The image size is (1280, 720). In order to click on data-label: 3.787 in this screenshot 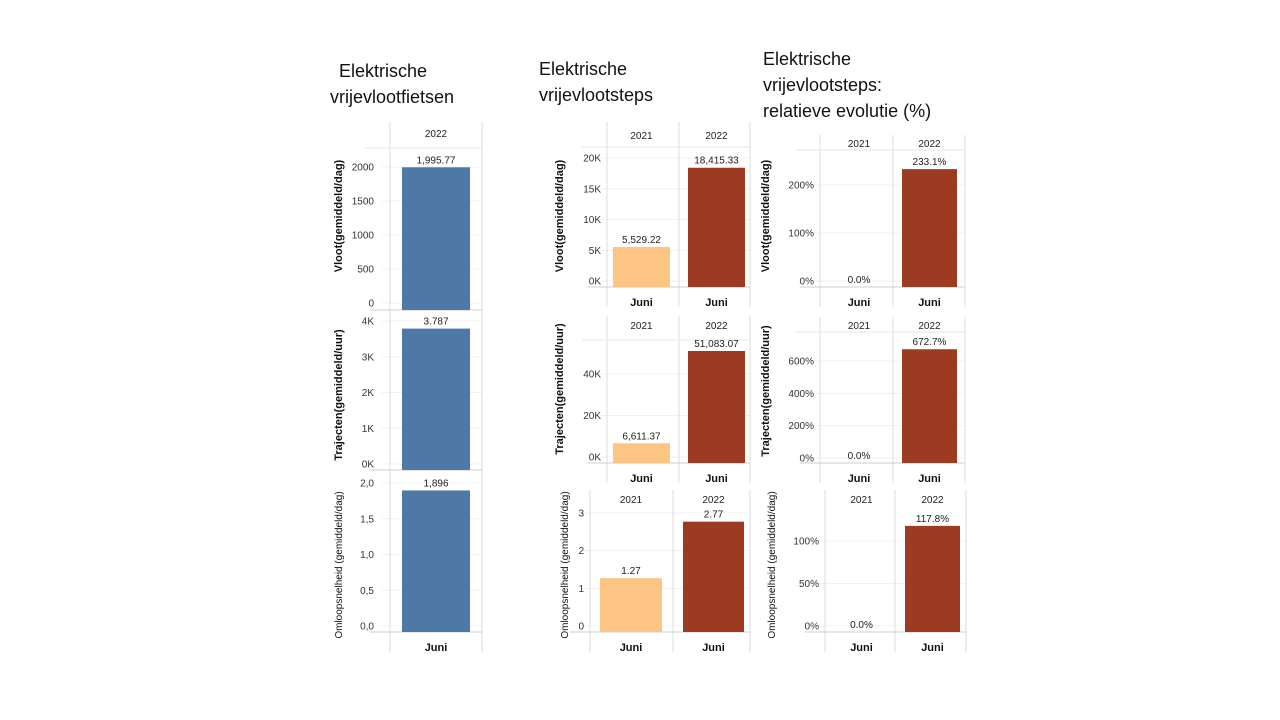, I will do `click(435, 322)`.